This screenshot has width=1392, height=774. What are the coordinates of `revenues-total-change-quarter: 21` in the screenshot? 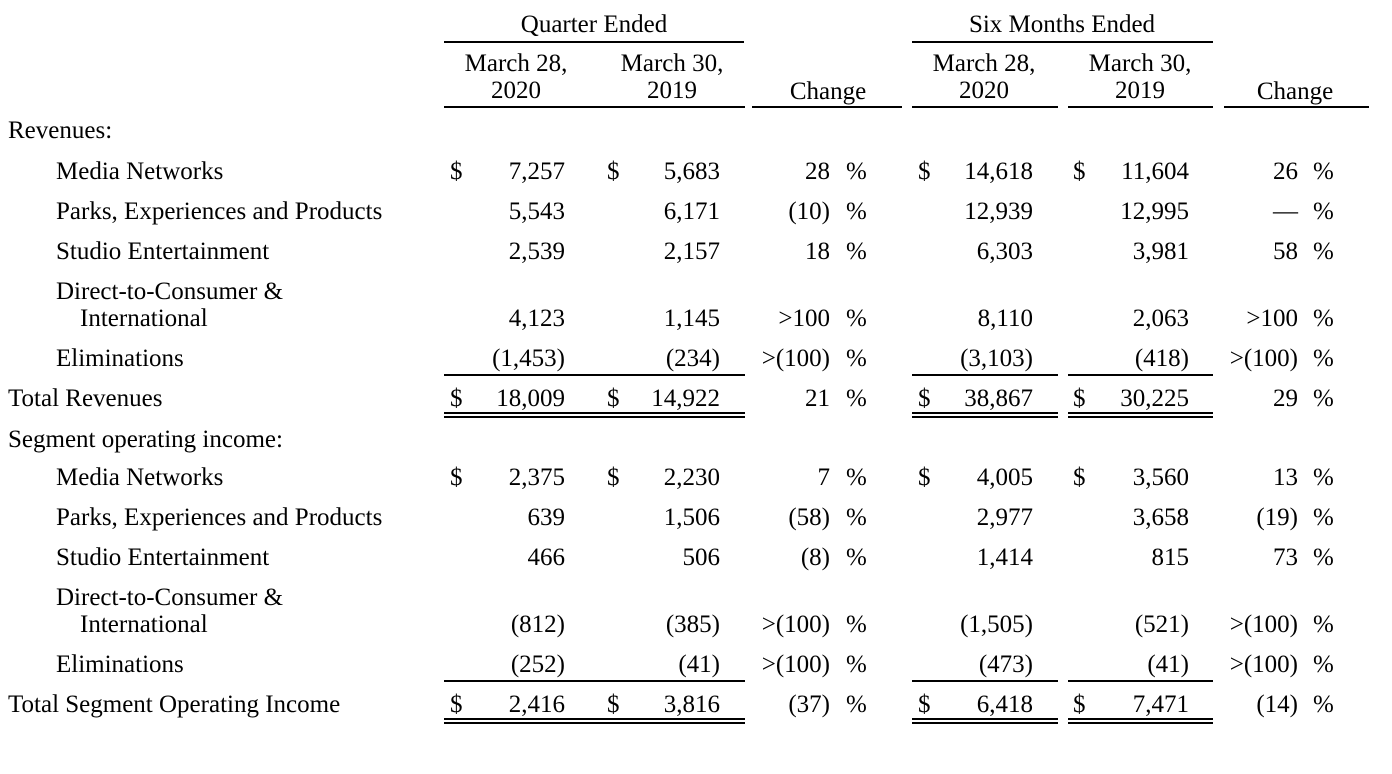 It's located at (817, 398).